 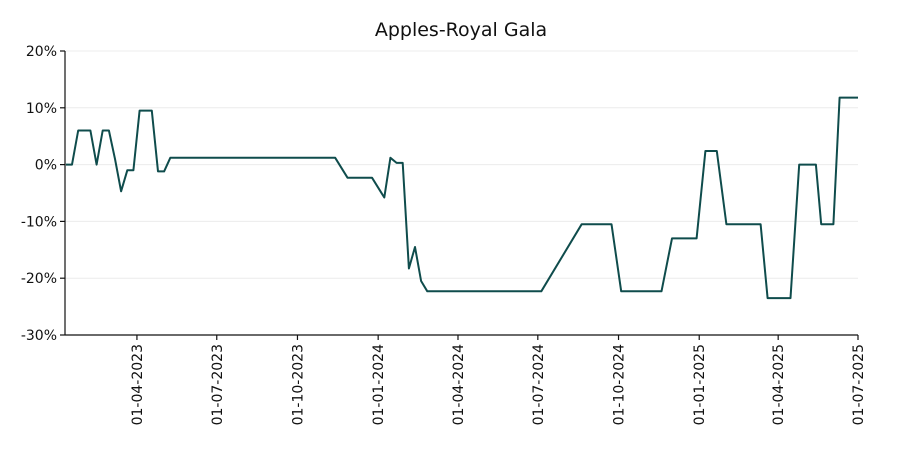 What do you see at coordinates (39, 222) in the screenshot?
I see `y-tick-label: -10%` at bounding box center [39, 222].